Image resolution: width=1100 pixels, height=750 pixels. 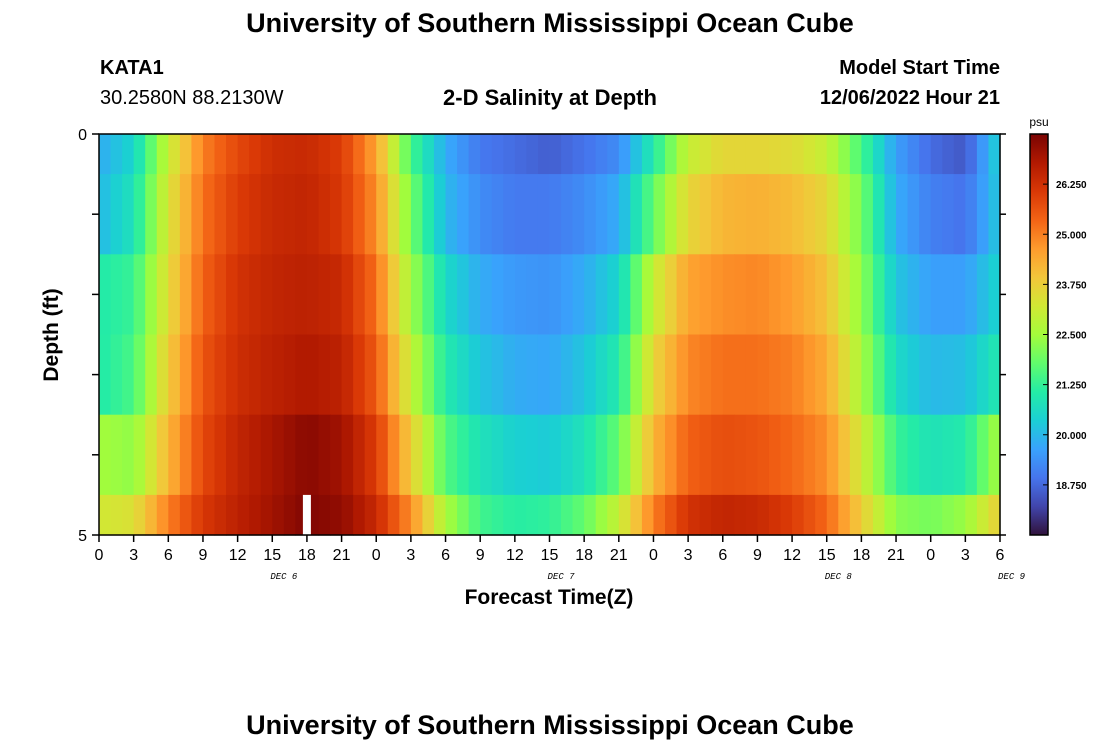 What do you see at coordinates (480, 555) in the screenshot?
I see `x-tick-label: 9` at bounding box center [480, 555].